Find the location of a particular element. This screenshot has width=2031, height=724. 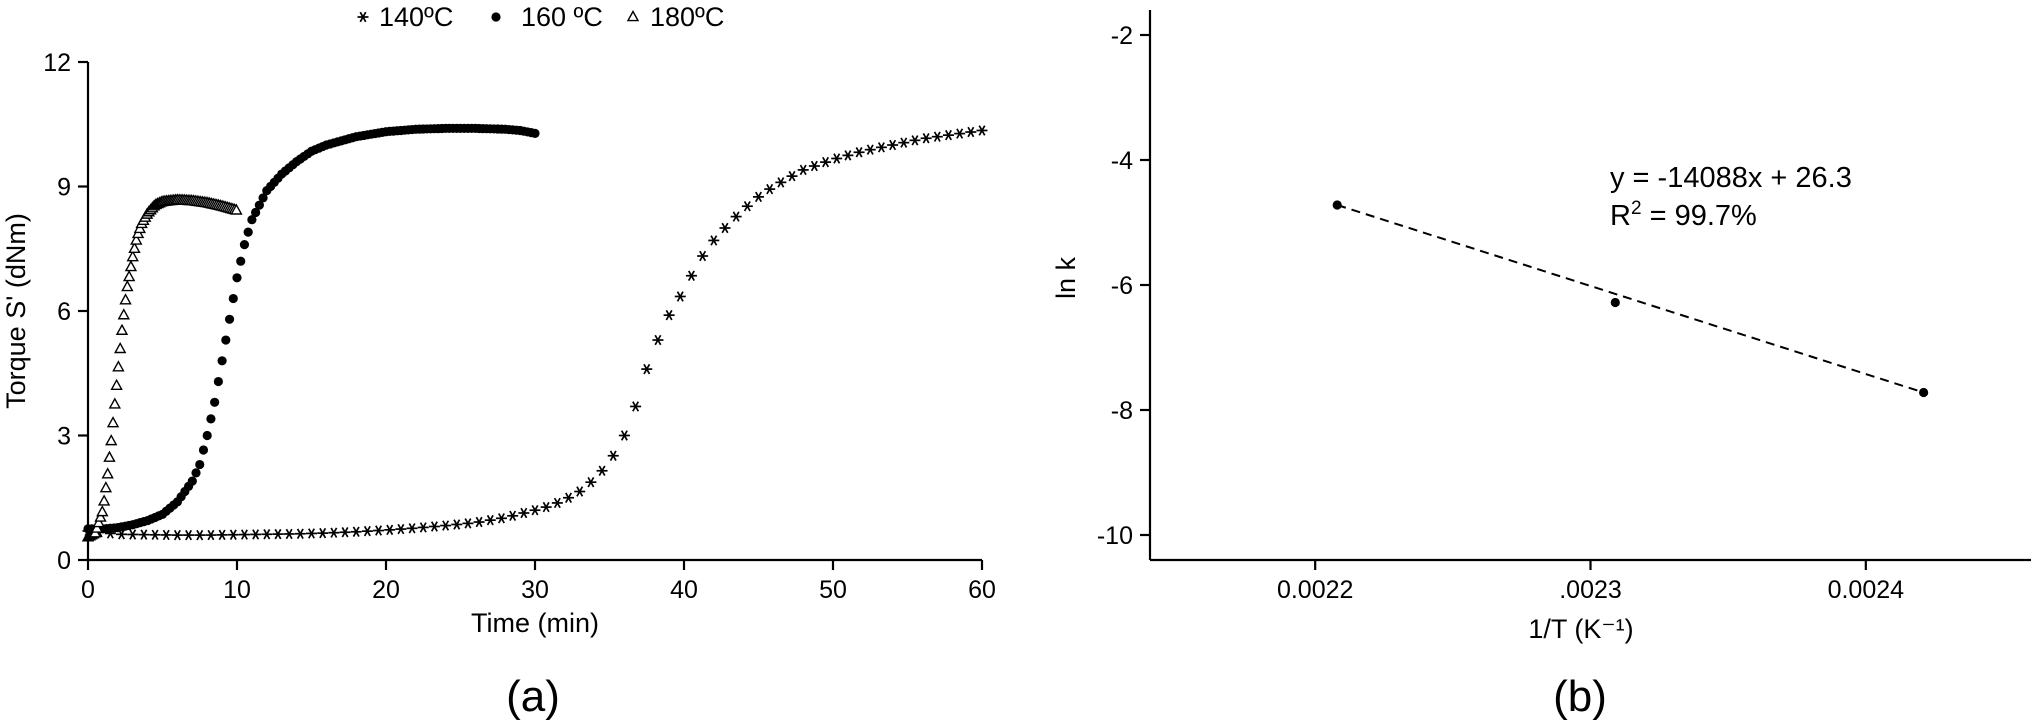

panel-b-y-tick-label: -6 is located at coordinates (1122, 286).